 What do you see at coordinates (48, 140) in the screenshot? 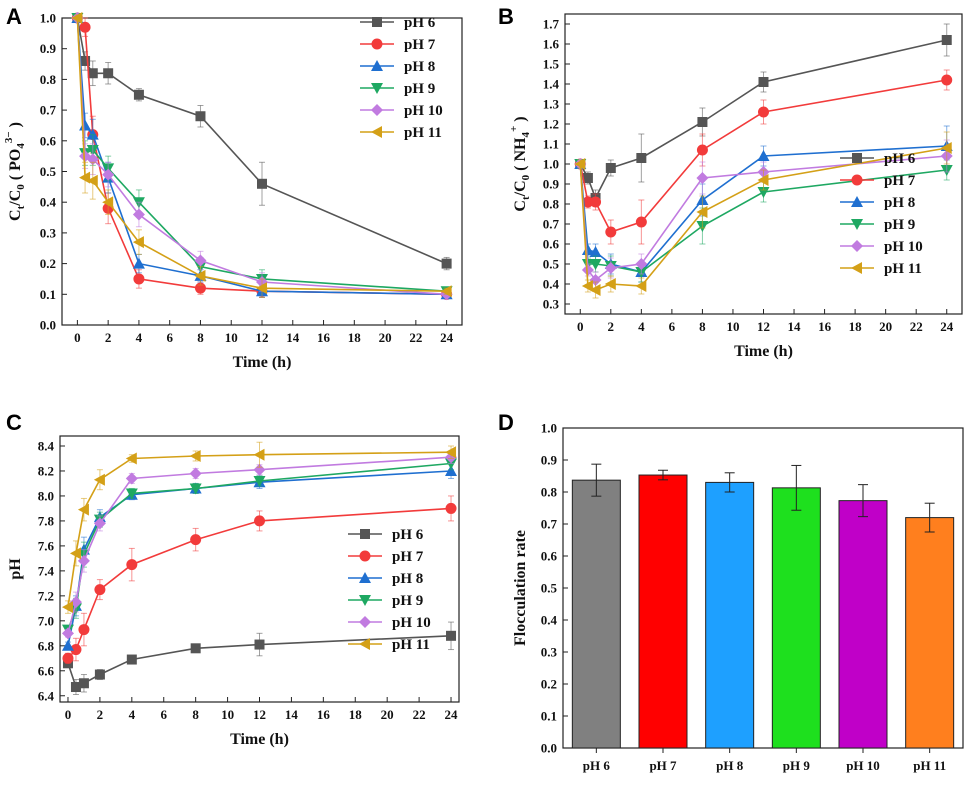
I see `y-tick-label: 0.6` at bounding box center [48, 140].